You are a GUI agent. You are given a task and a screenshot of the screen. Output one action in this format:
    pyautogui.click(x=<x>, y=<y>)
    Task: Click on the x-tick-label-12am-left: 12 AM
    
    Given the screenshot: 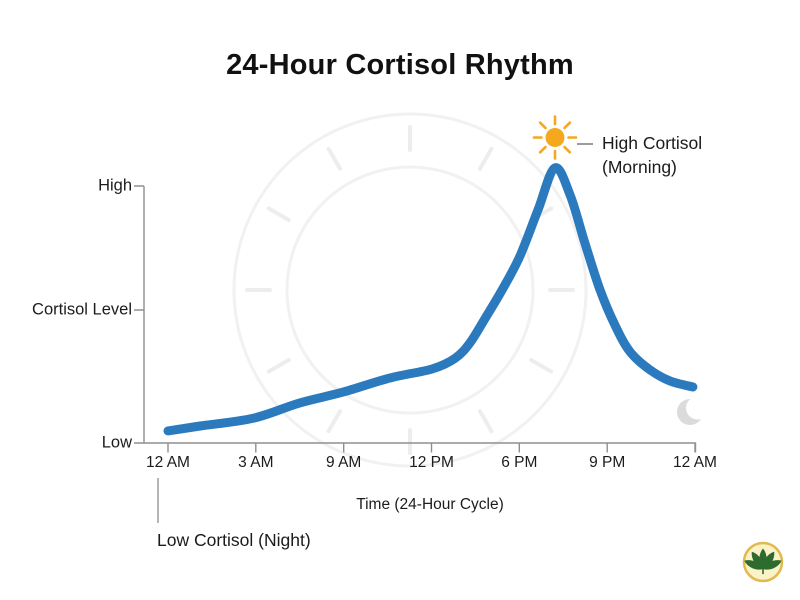 What is the action you would take?
    pyautogui.click(x=168, y=462)
    